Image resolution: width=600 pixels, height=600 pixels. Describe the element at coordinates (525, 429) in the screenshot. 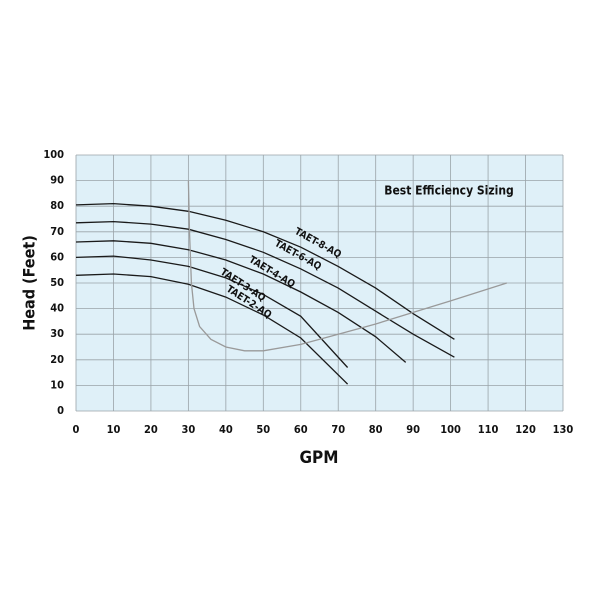

I see `x-tick-label: 120` at that location.